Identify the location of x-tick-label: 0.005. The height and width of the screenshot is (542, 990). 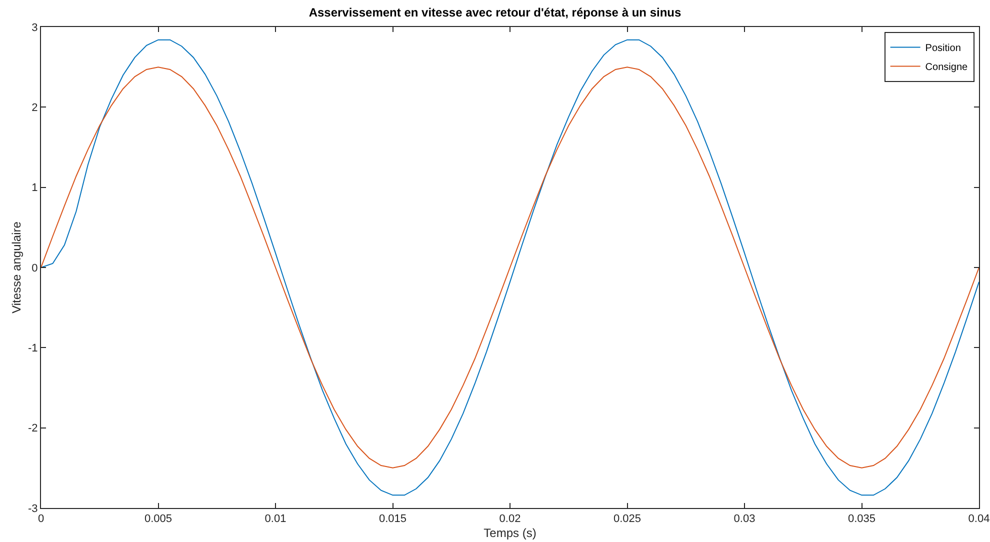
(158, 519).